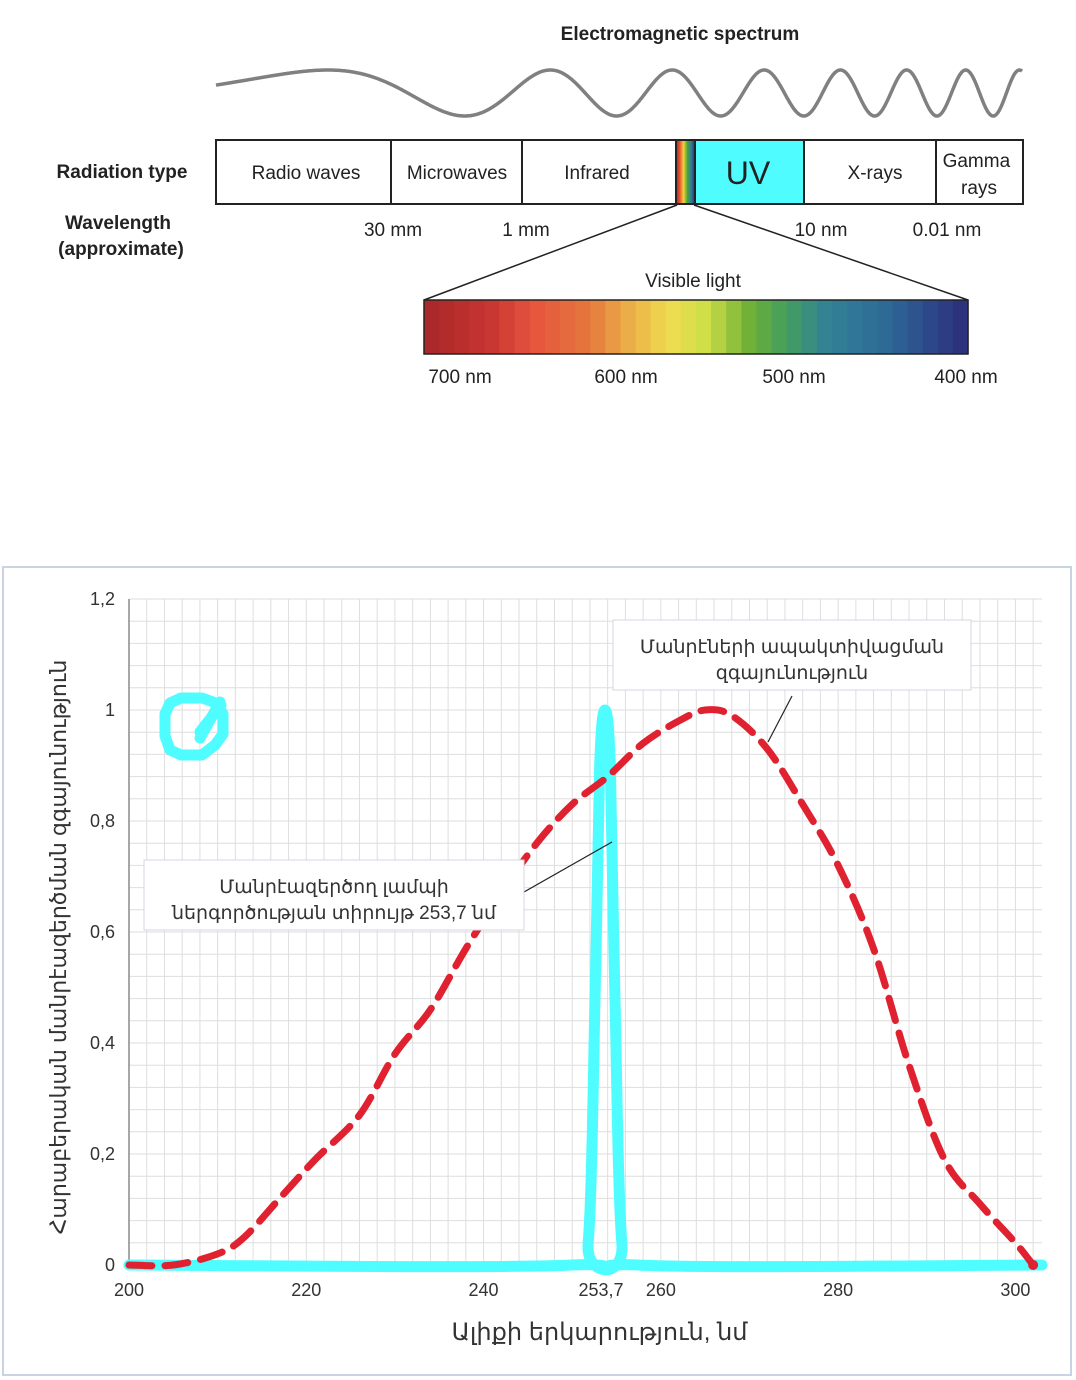  What do you see at coordinates (102, 1043) in the screenshot?
I see `y-tick-label: 0,4` at bounding box center [102, 1043].